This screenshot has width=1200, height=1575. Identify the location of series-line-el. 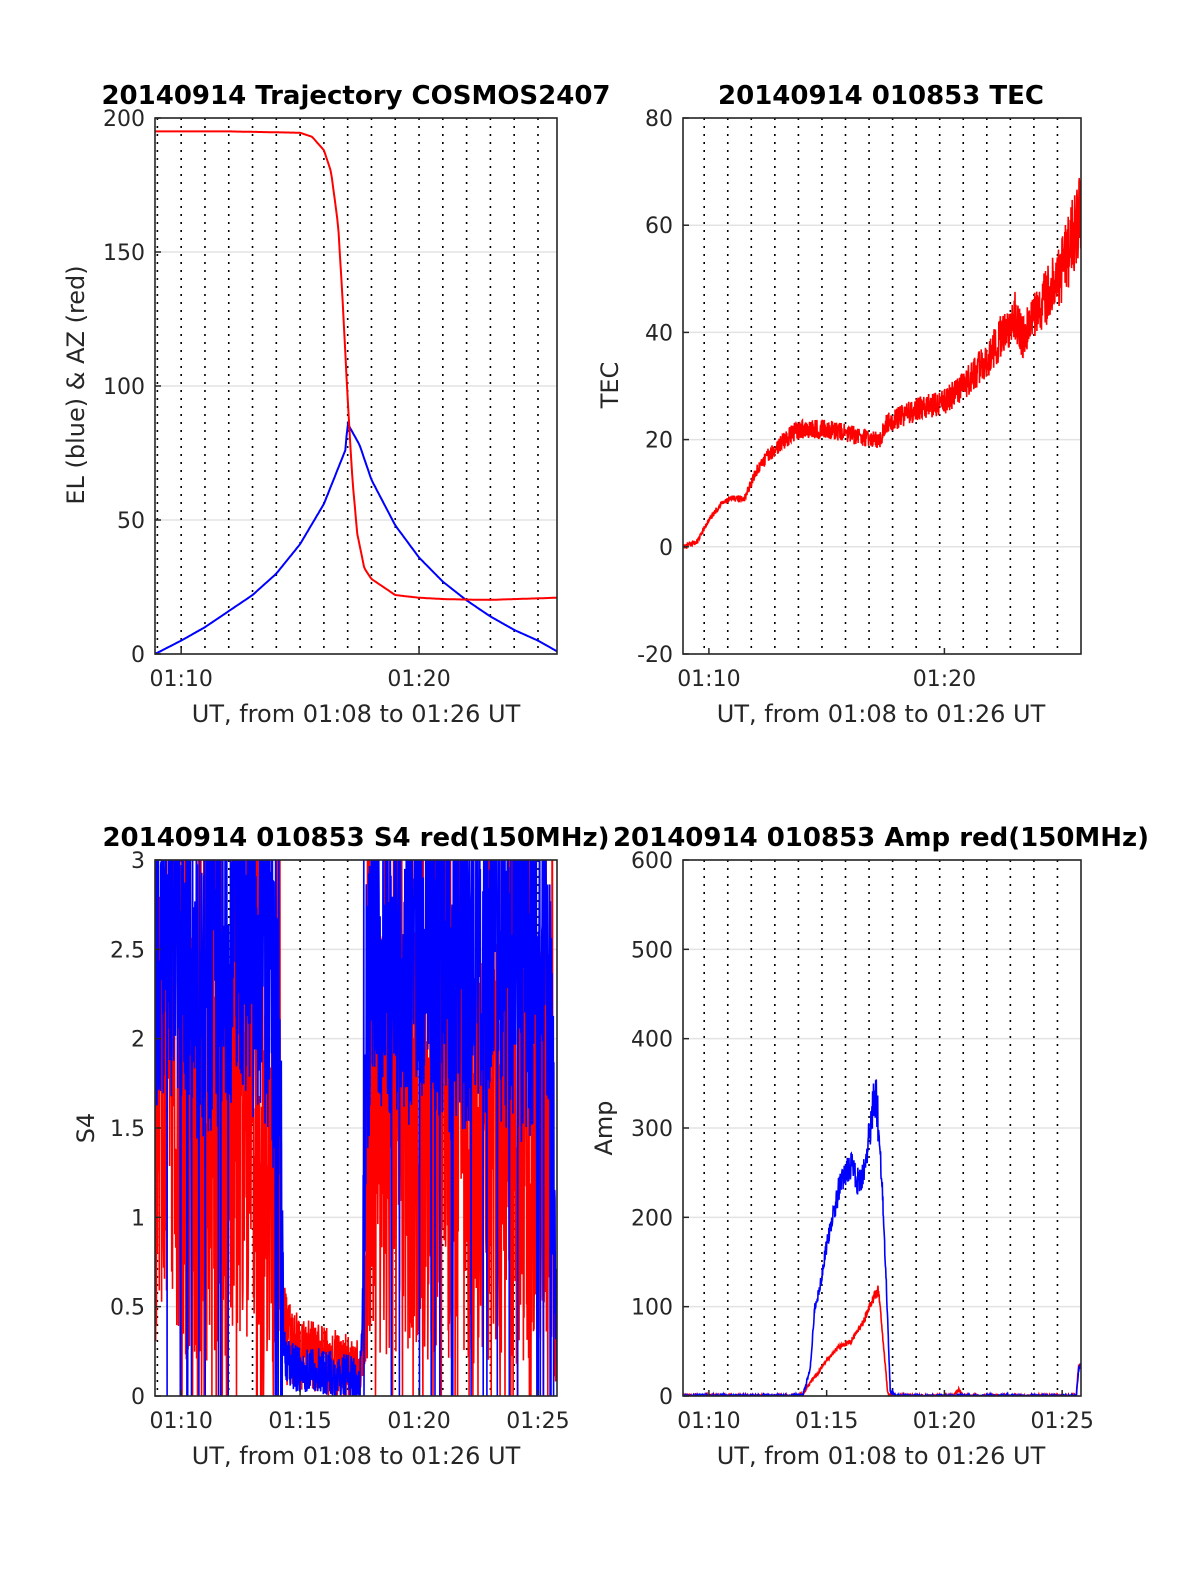
(356, 537).